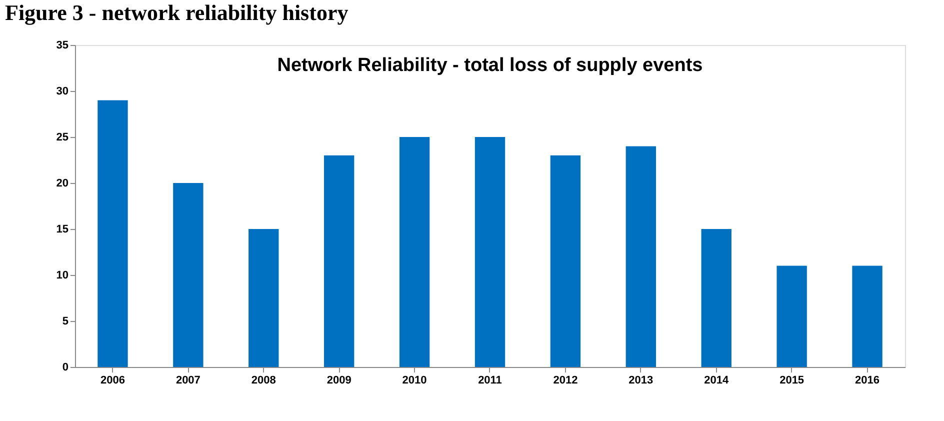  I want to click on y-tick-label: 10, so click(62, 276).